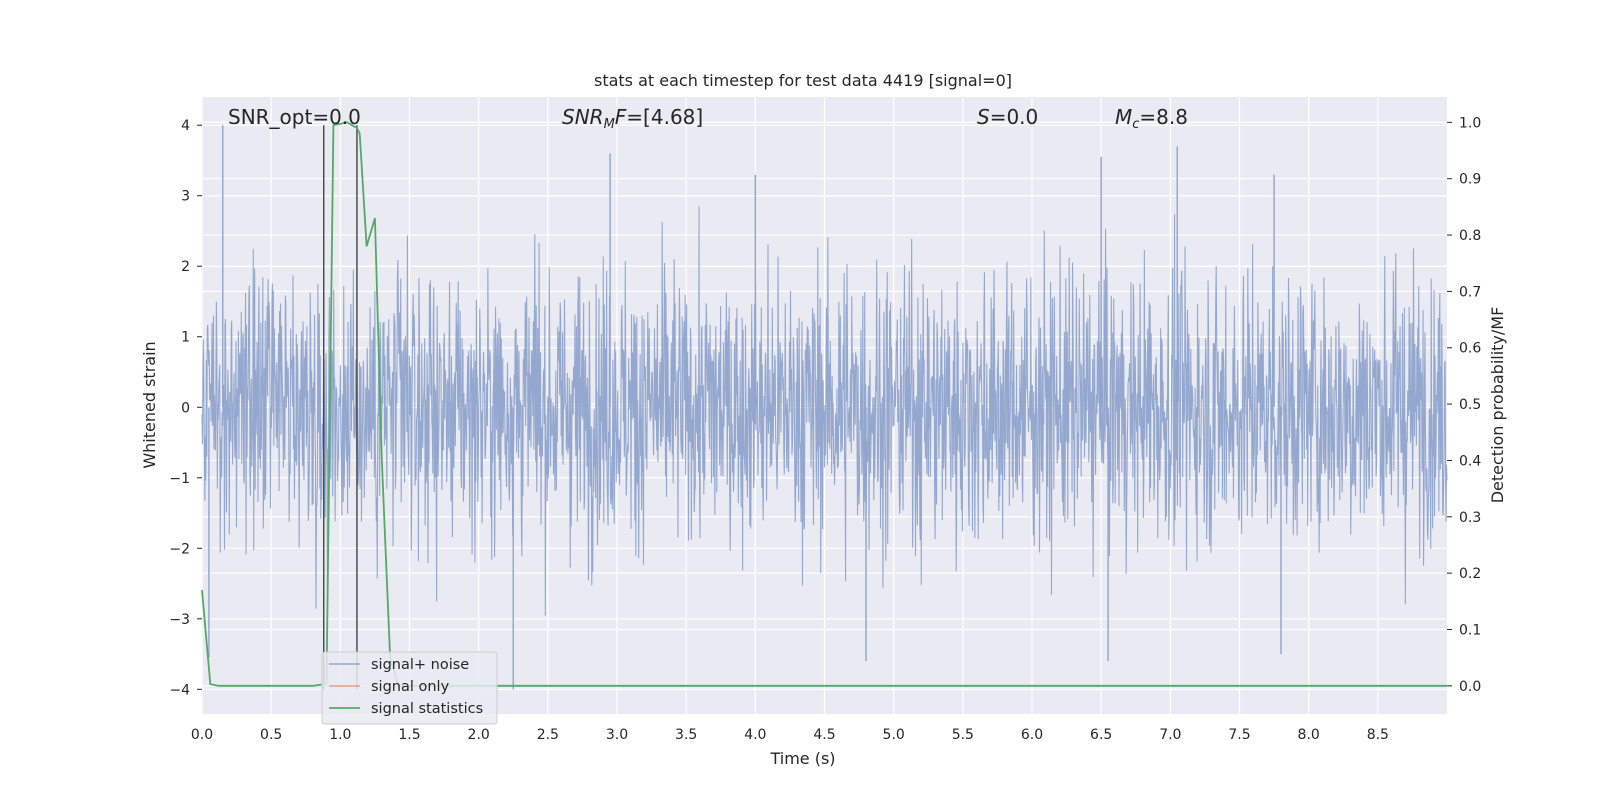 This screenshot has width=1600, height=800. Describe the element at coordinates (1032, 735) in the screenshot. I see `x-tick-label: 6.0` at that location.